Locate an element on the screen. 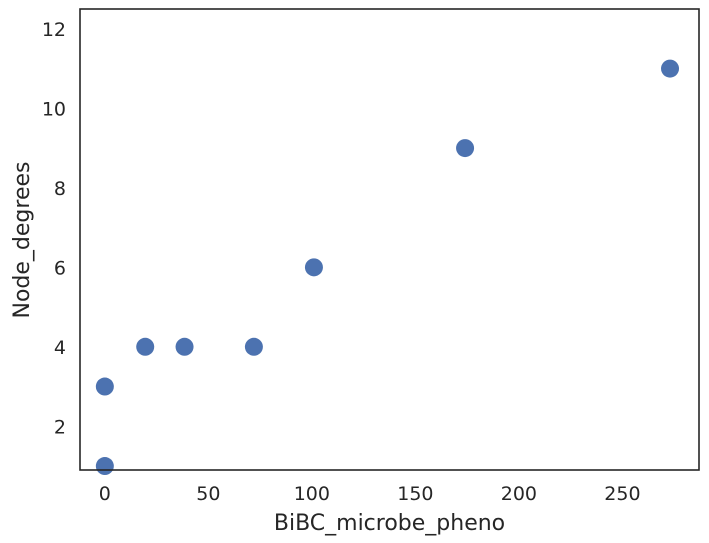 The width and height of the screenshot is (709, 543). y-tick-label: 2 is located at coordinates (60, 427).